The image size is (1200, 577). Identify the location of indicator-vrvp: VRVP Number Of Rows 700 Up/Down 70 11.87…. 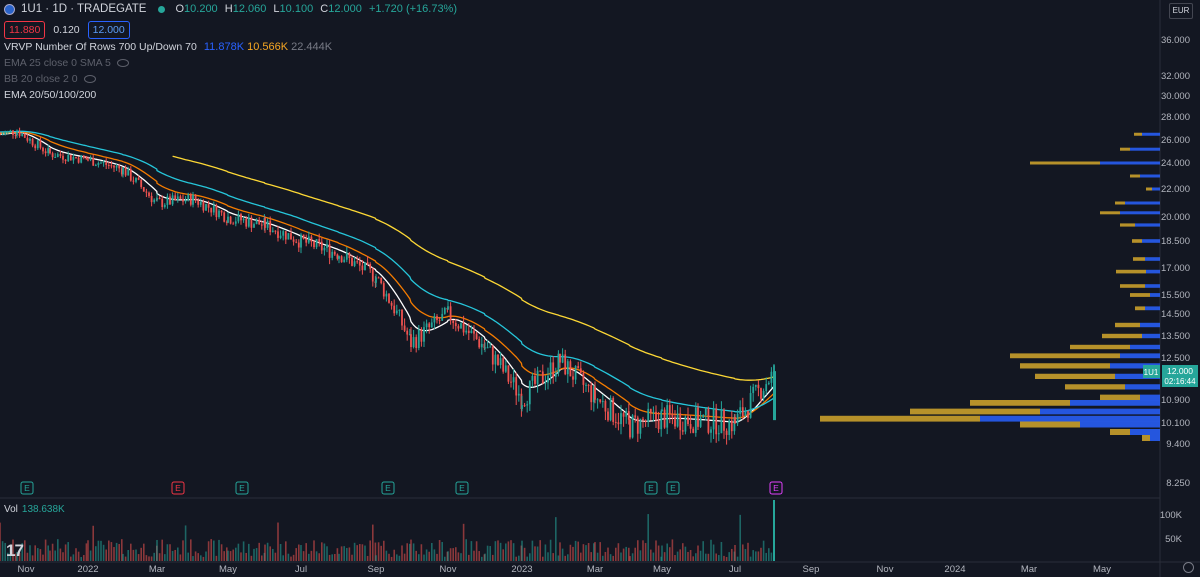
(168, 47).